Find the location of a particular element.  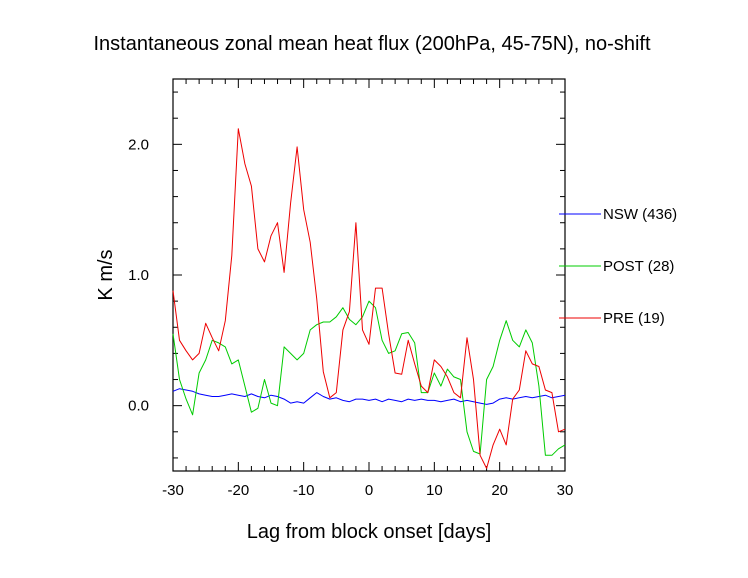

y-tick-labels: 0.0 1.0 2.0 is located at coordinates (138, 275).